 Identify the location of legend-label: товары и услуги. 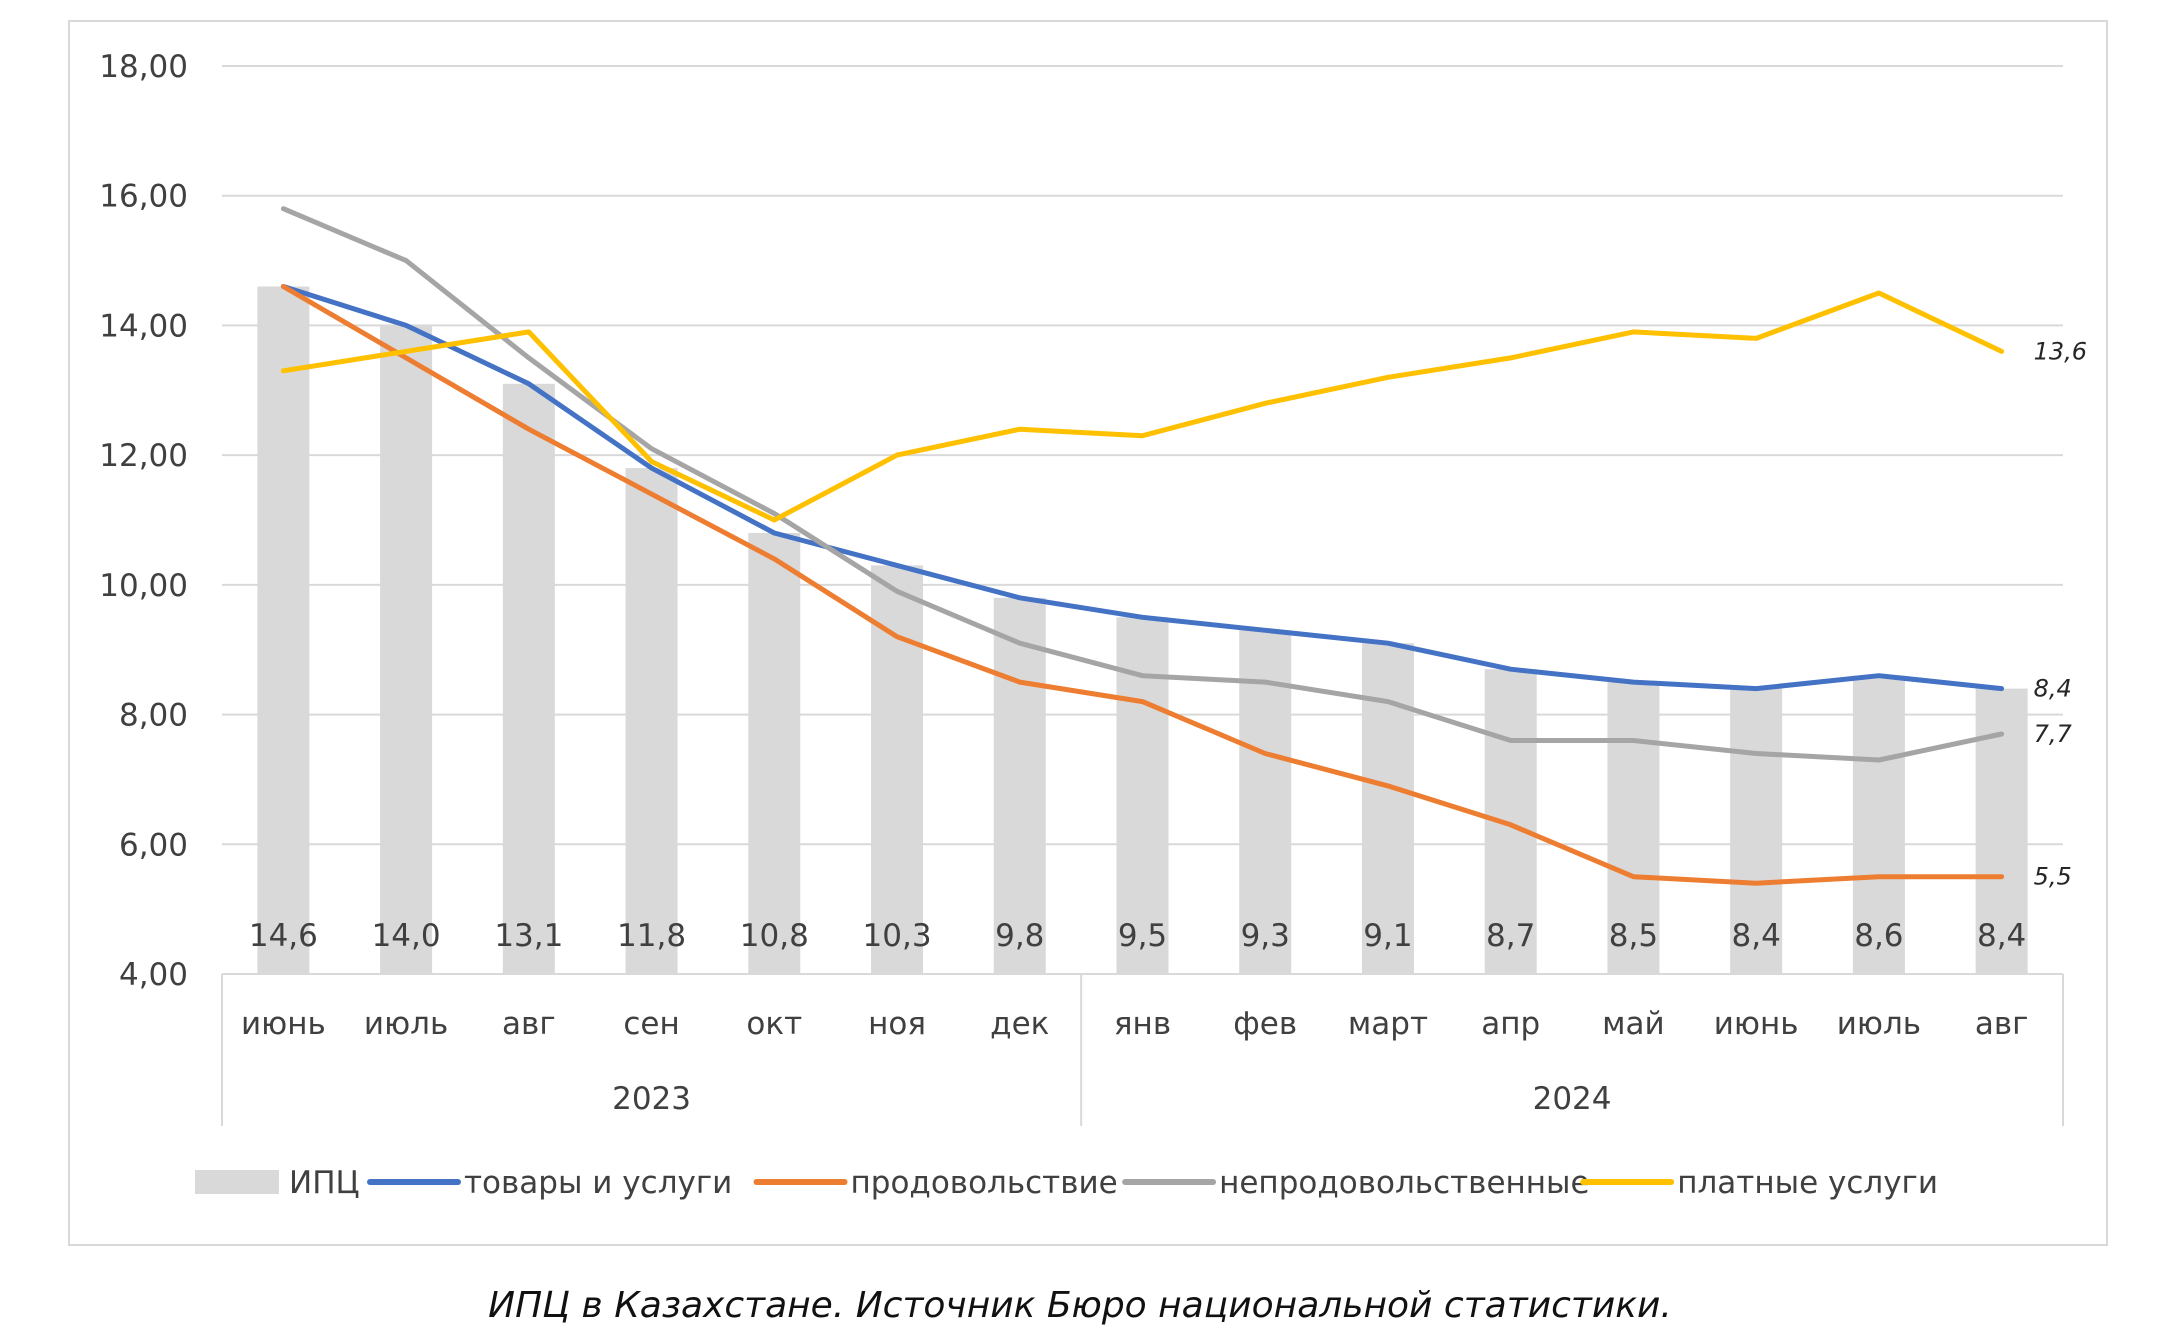
(598, 1183).